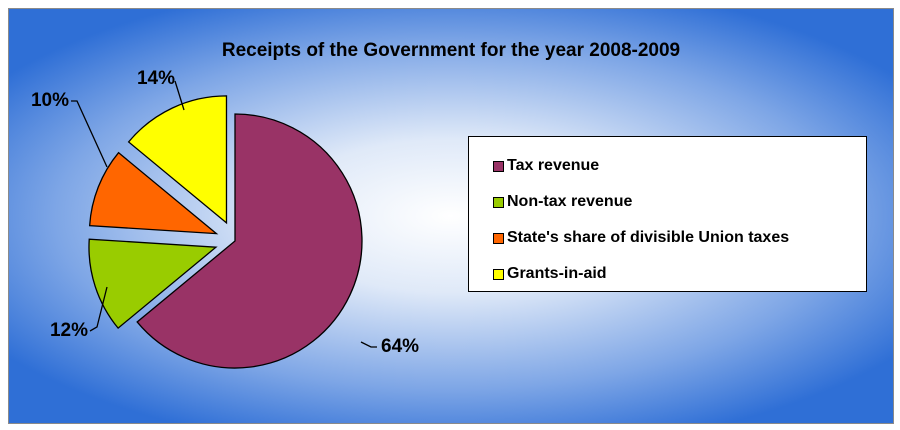  Describe the element at coordinates (50, 100) in the screenshot. I see `data-label-state-share: 10%` at that location.